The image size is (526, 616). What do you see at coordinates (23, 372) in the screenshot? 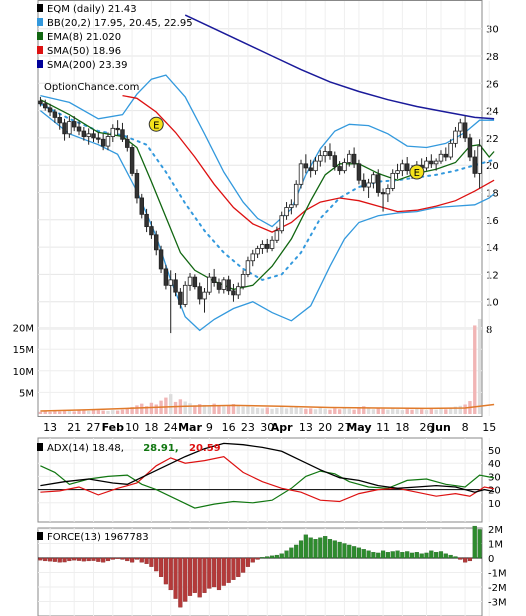
I see `volume-y-tick-label: 10M` at bounding box center [23, 372].